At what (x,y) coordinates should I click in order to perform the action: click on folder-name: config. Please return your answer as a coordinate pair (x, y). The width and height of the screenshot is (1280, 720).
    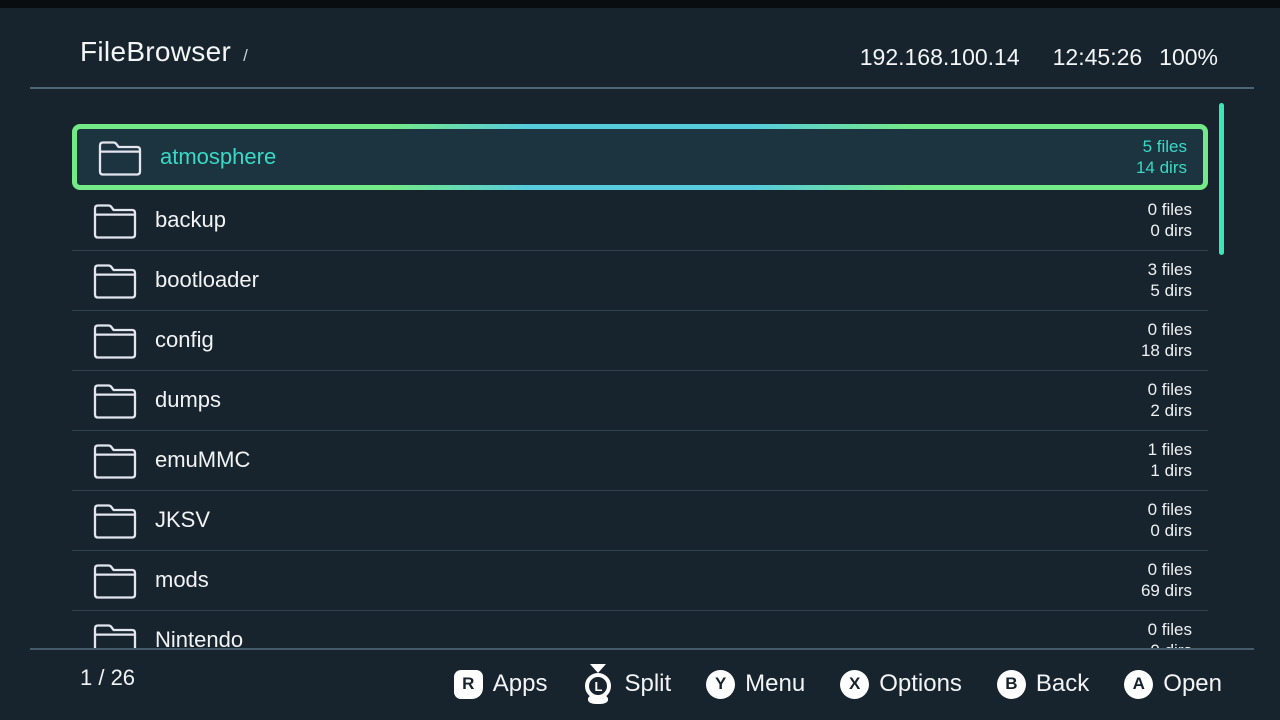
    Looking at the image, I should click on (184, 339).